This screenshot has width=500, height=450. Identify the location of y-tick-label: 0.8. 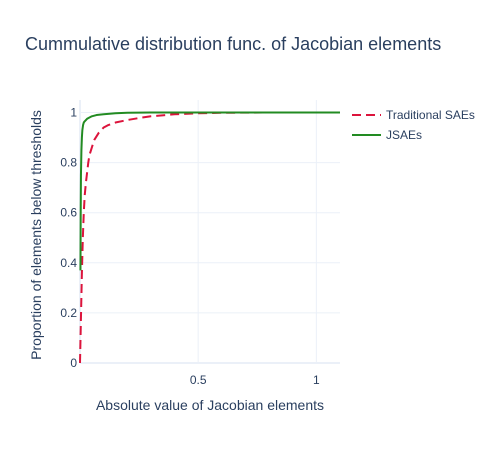
(68, 163).